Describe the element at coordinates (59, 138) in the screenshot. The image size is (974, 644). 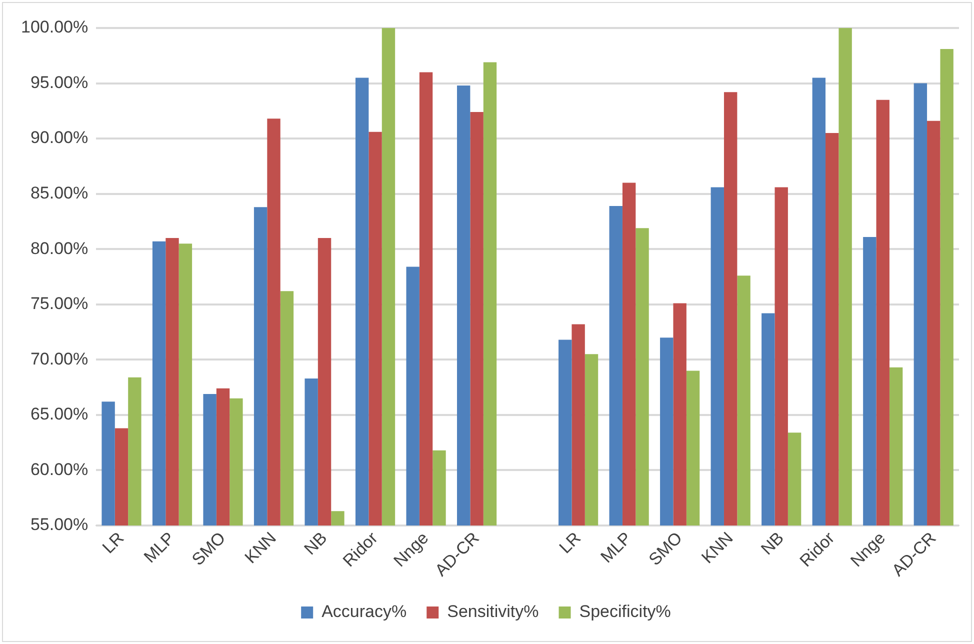
I see `y-tick-label: 90.00%` at that location.